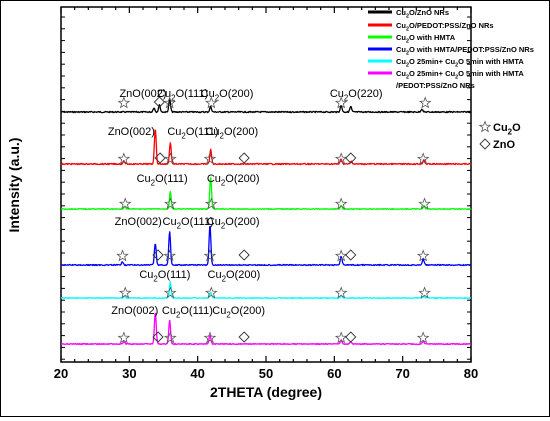 The height and width of the screenshot is (421, 550). What do you see at coordinates (61, 373) in the screenshot?
I see `x-tick-label: 20` at bounding box center [61, 373].